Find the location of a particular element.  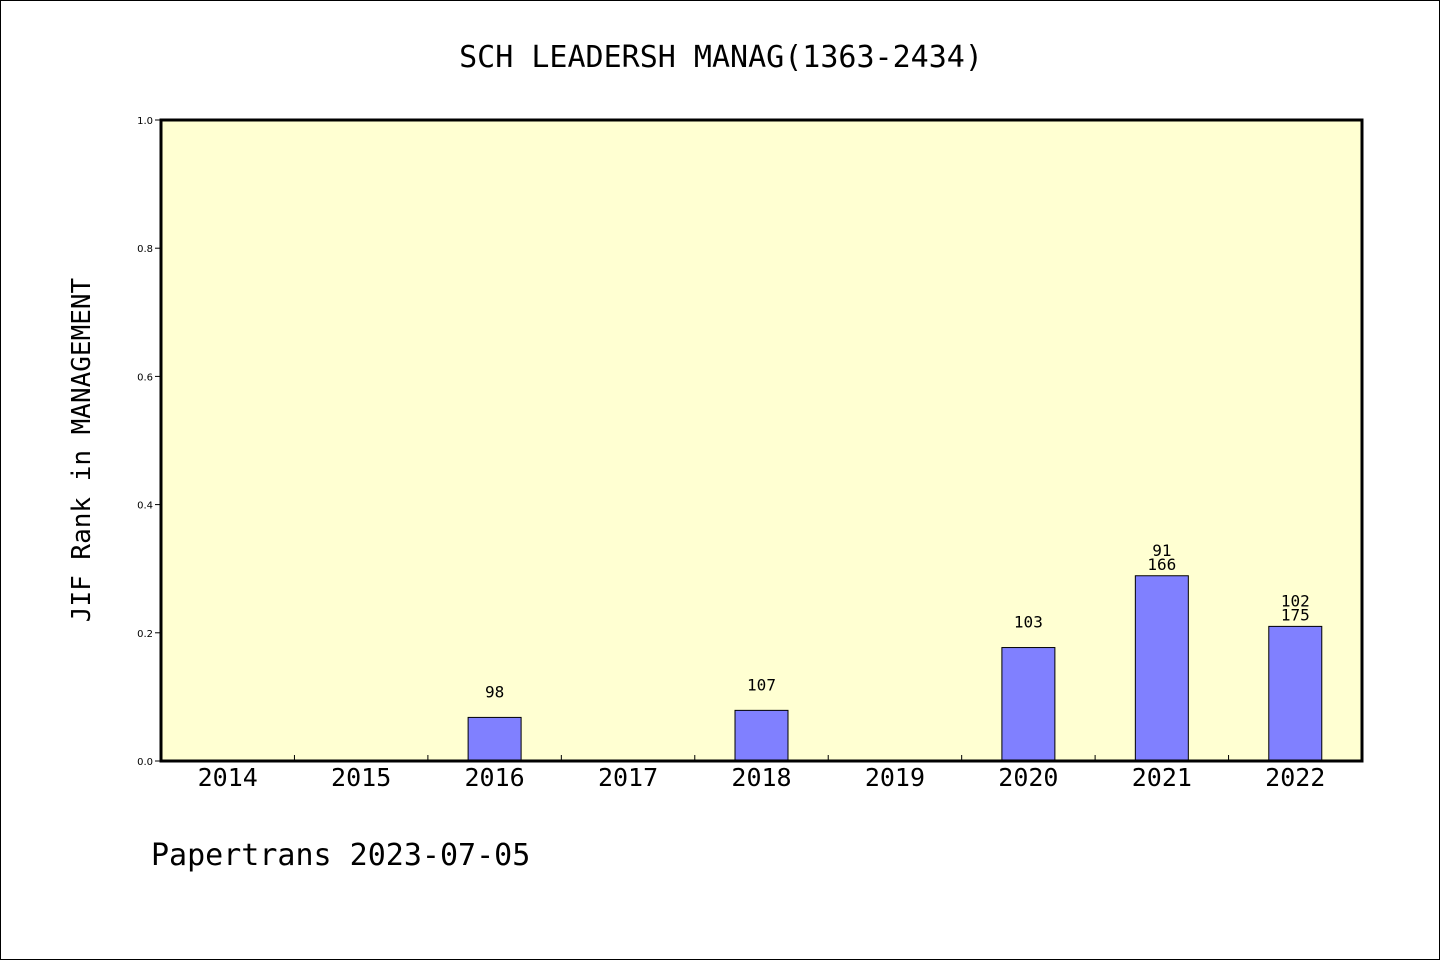

y-tick-label: 1.0 is located at coordinates (145, 121).